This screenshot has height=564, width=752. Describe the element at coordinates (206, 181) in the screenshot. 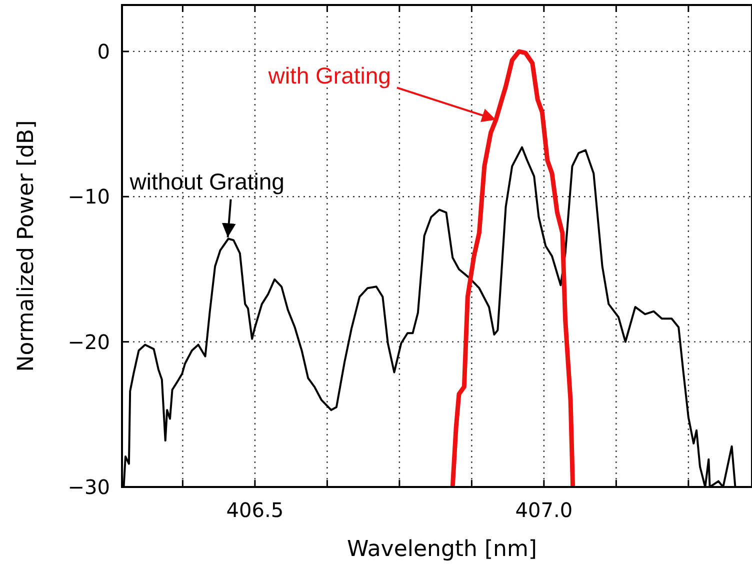

I see `annotation: without Grating` at that location.